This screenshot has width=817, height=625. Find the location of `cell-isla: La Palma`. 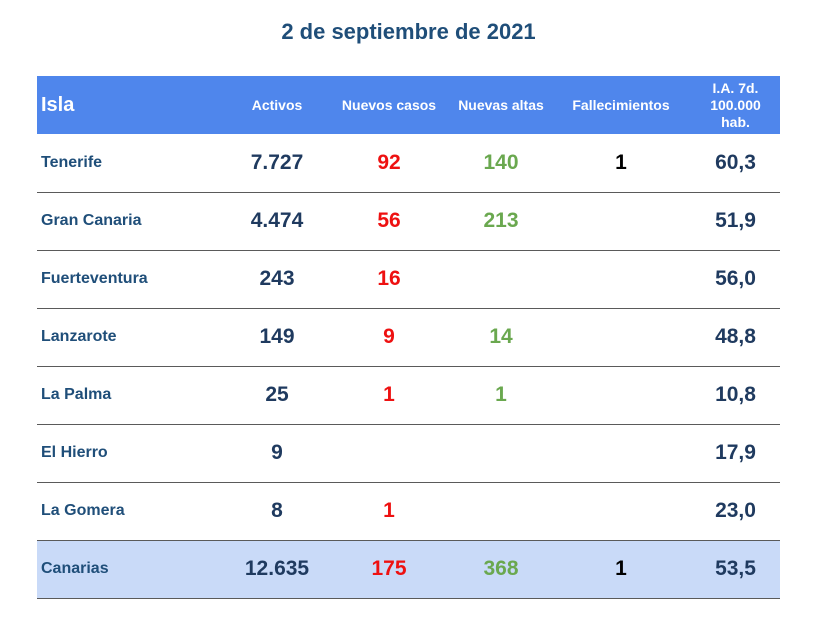

cell-isla: La Palma is located at coordinates (76, 394).